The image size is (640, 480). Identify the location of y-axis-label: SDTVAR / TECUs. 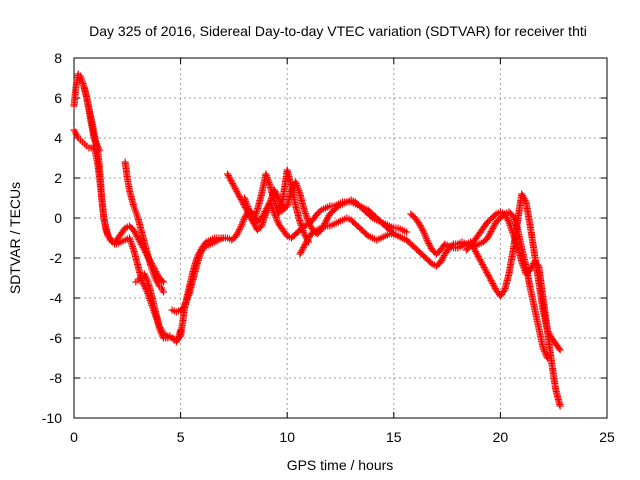
(15, 238).